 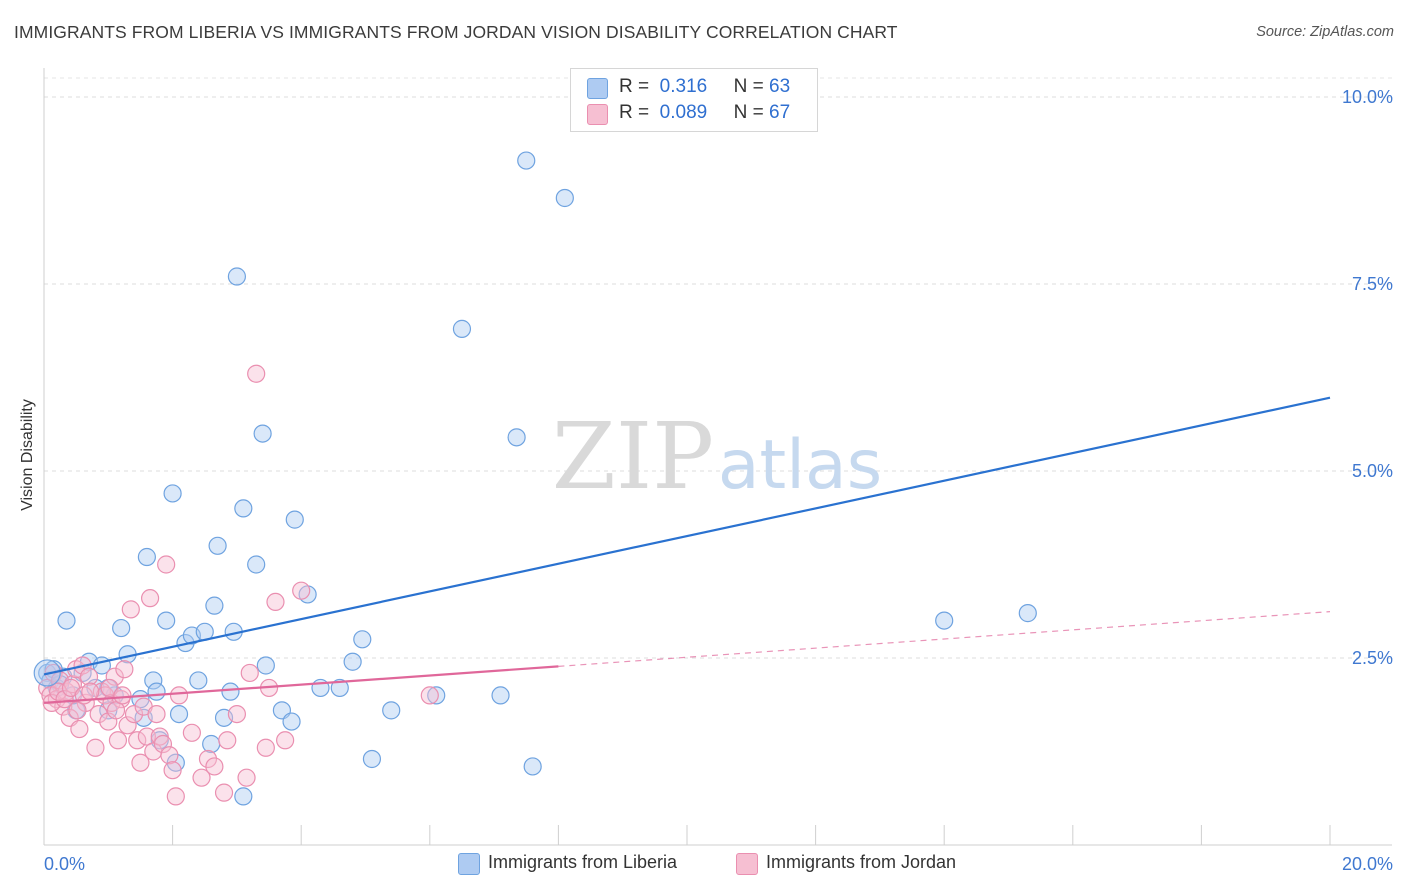 What do you see at coordinates (301, 684) in the screenshot?
I see `trend-line-jordan-solid` at bounding box center [301, 684].